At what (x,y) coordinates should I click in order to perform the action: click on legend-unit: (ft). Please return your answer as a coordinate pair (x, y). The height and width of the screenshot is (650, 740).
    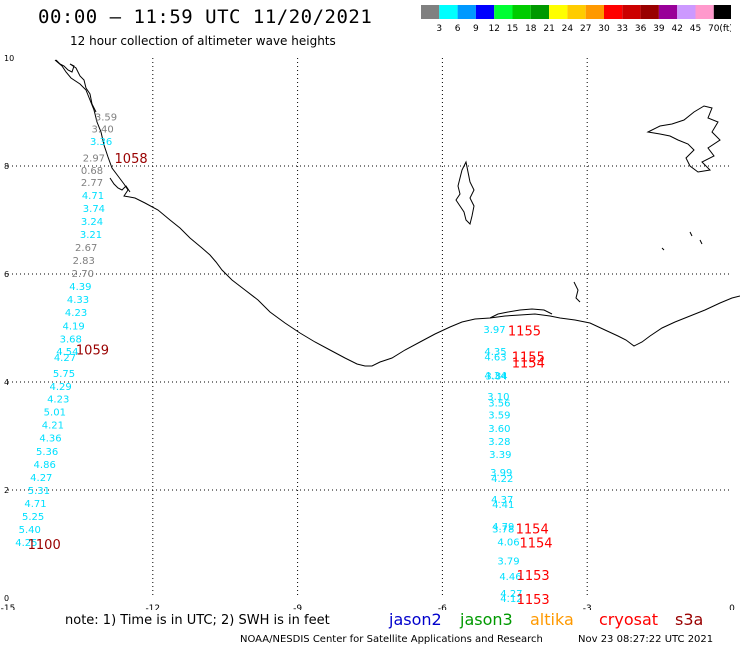
    Looking at the image, I should click on (725, 29).